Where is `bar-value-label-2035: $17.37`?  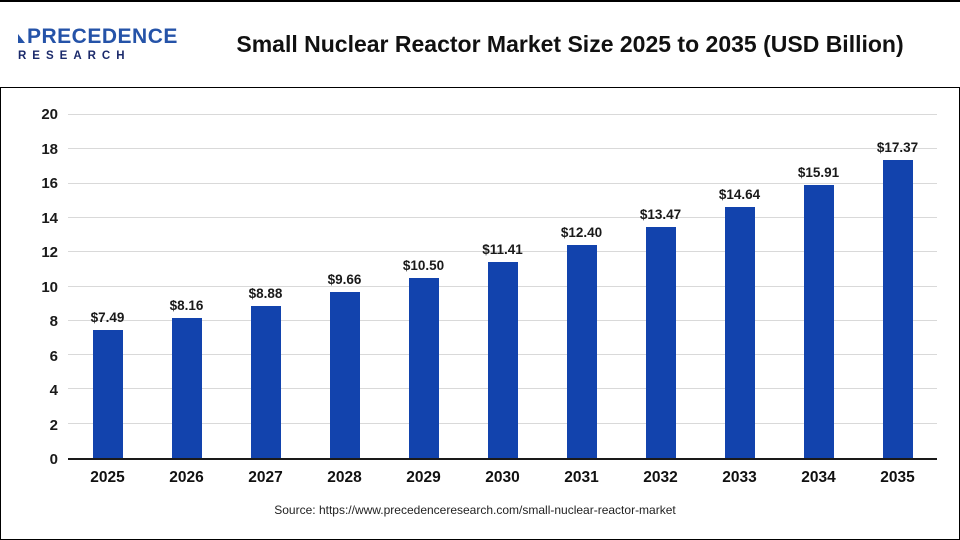 bar-value-label-2035: $17.37 is located at coordinates (897, 148).